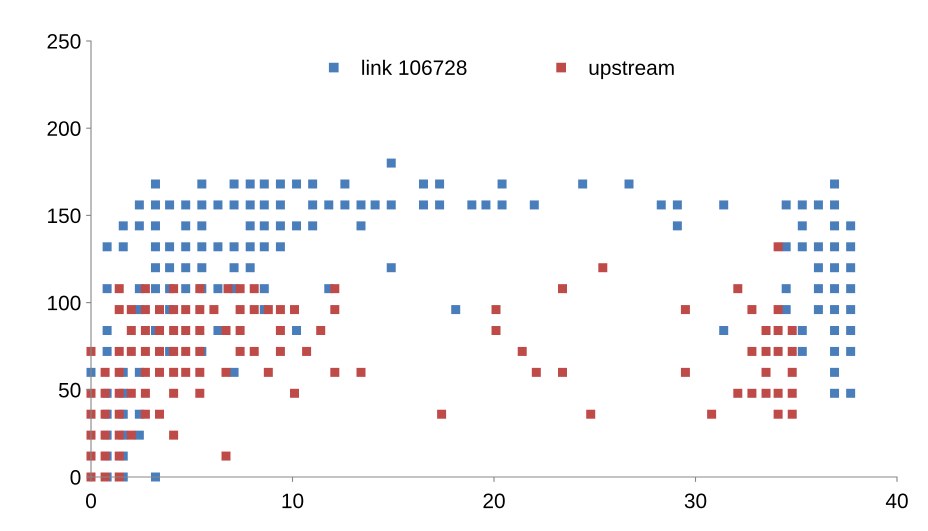 This screenshot has height=531, width=928. Describe the element at coordinates (897, 501) in the screenshot. I see `x-tick-label: 40` at that location.